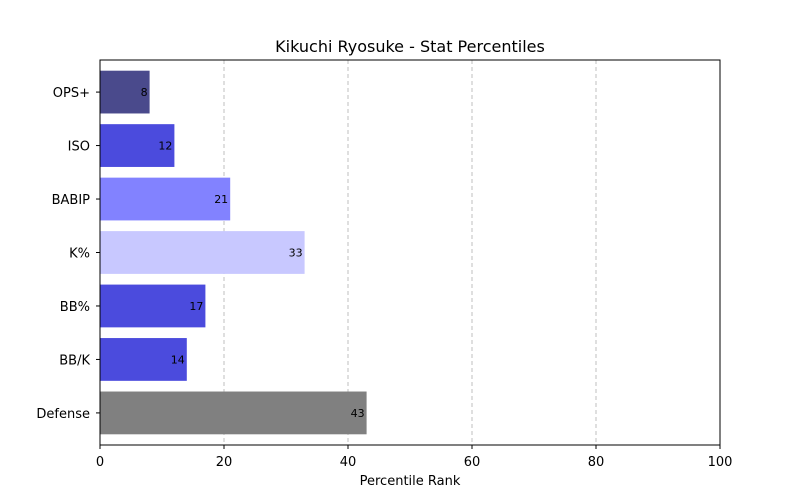 This screenshot has height=500, width=800. Describe the element at coordinates (410, 46) in the screenshot. I see `chart-title: Kikuchi Ryosuke - Stat Percentiles` at that location.